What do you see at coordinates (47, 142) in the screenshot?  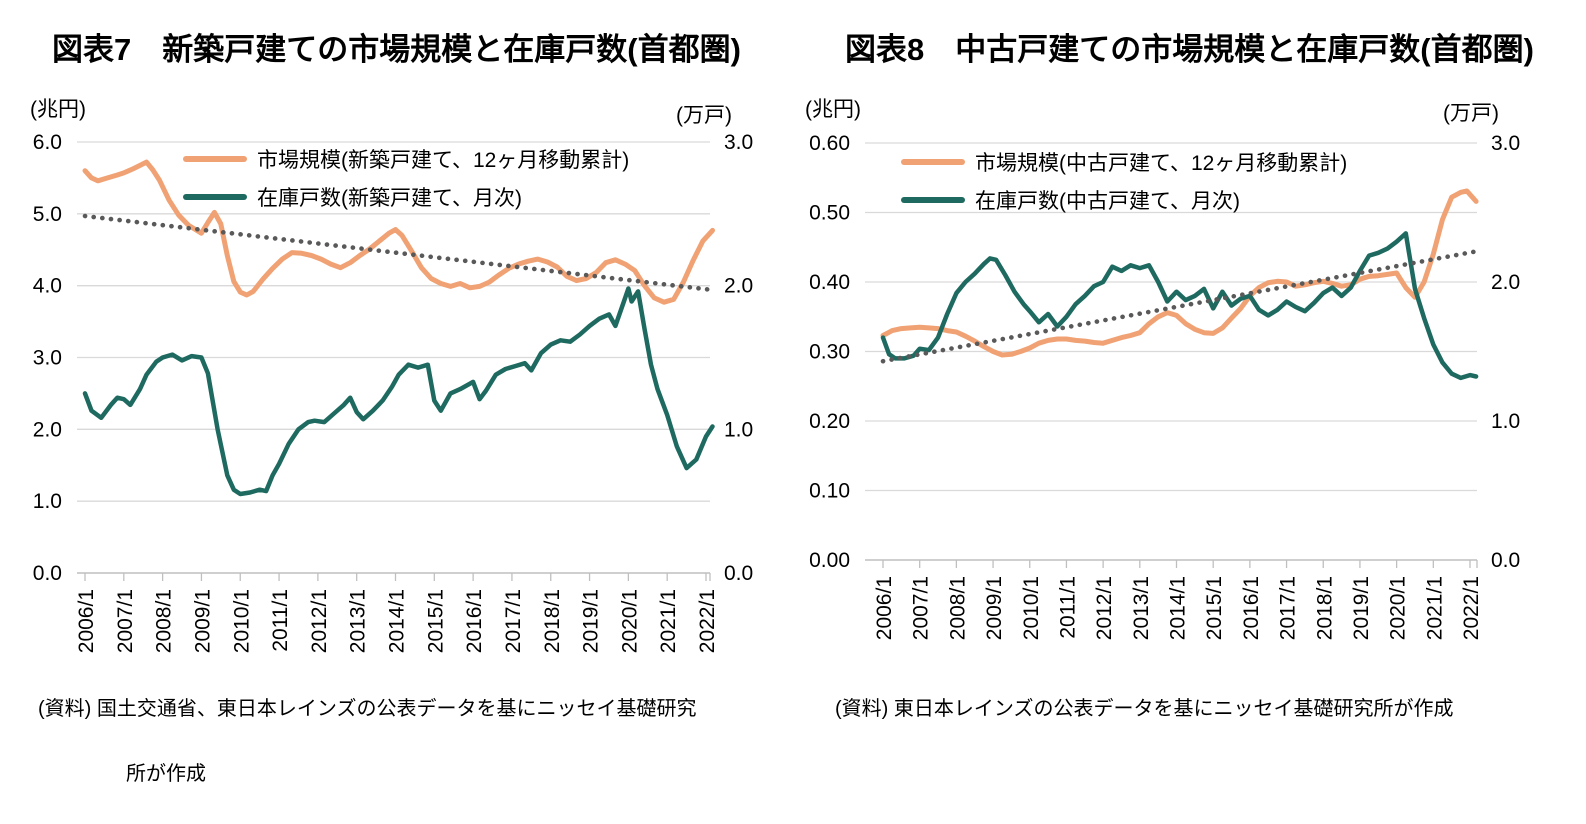 I see `svg-text: 6.0` at bounding box center [47, 142].